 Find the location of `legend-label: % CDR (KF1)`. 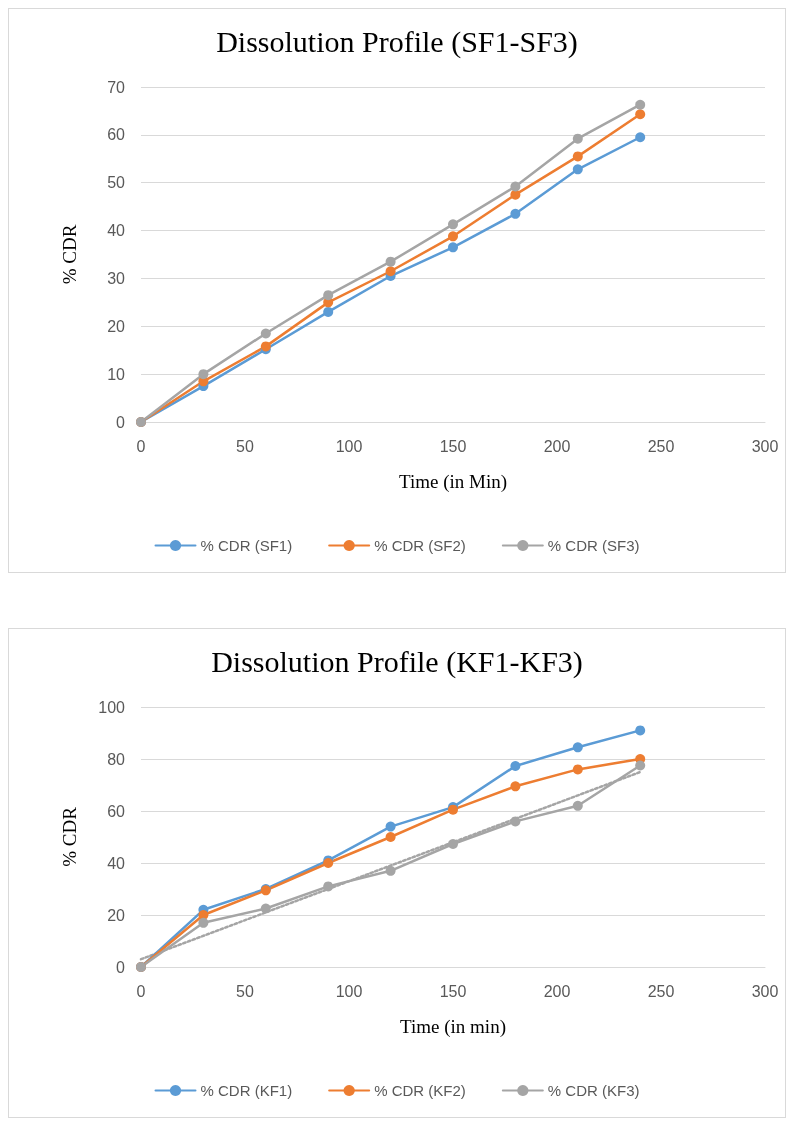

legend-label: % CDR (KF1) is located at coordinates (246, 1090).